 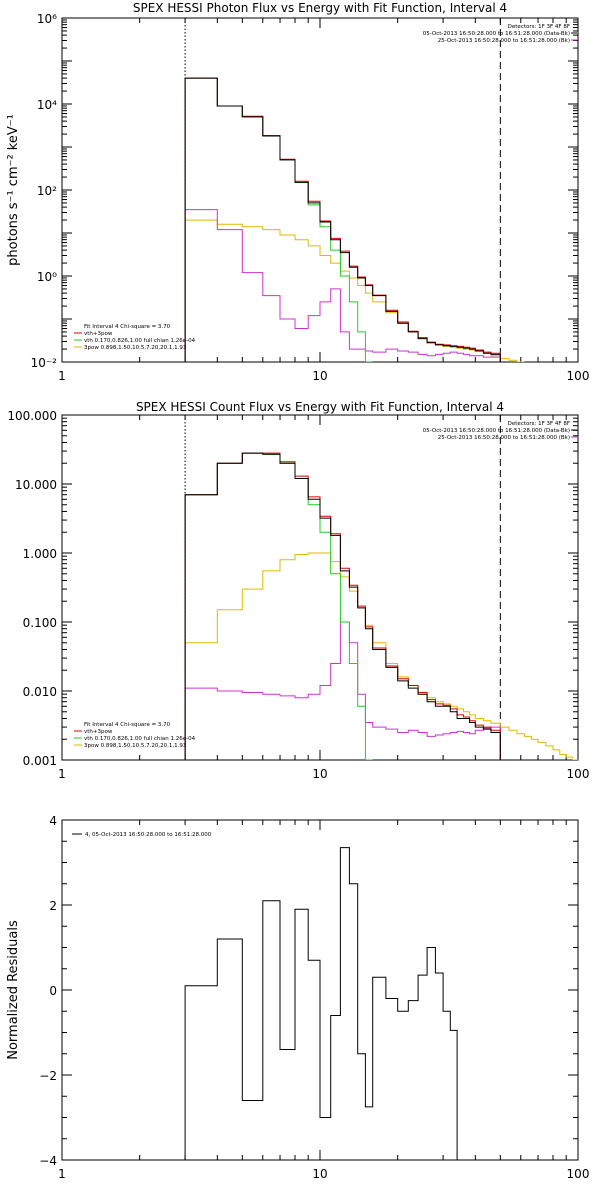 I want to click on y-tick-label: 0.100, so click(x=40, y=623).